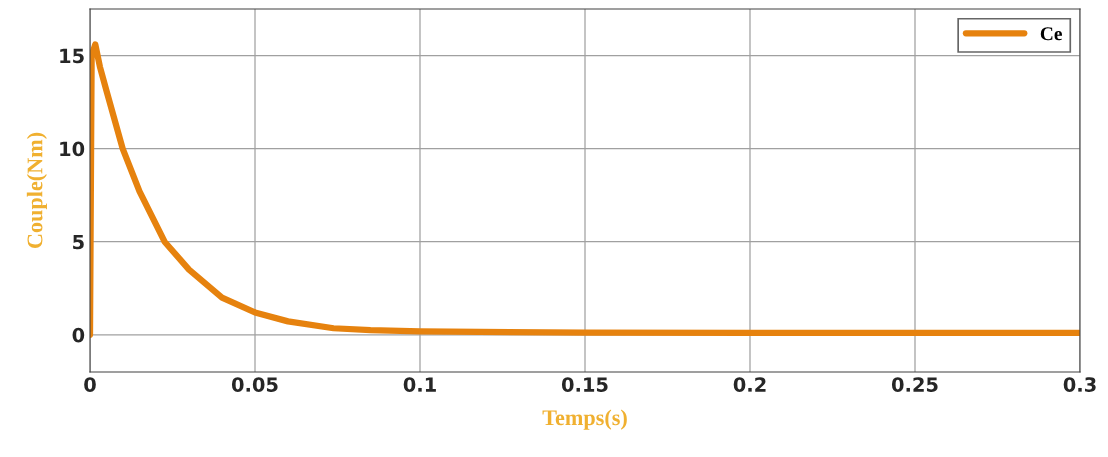  What do you see at coordinates (419, 384) in the screenshot?
I see `x-tick-label: 0.1` at bounding box center [419, 384].